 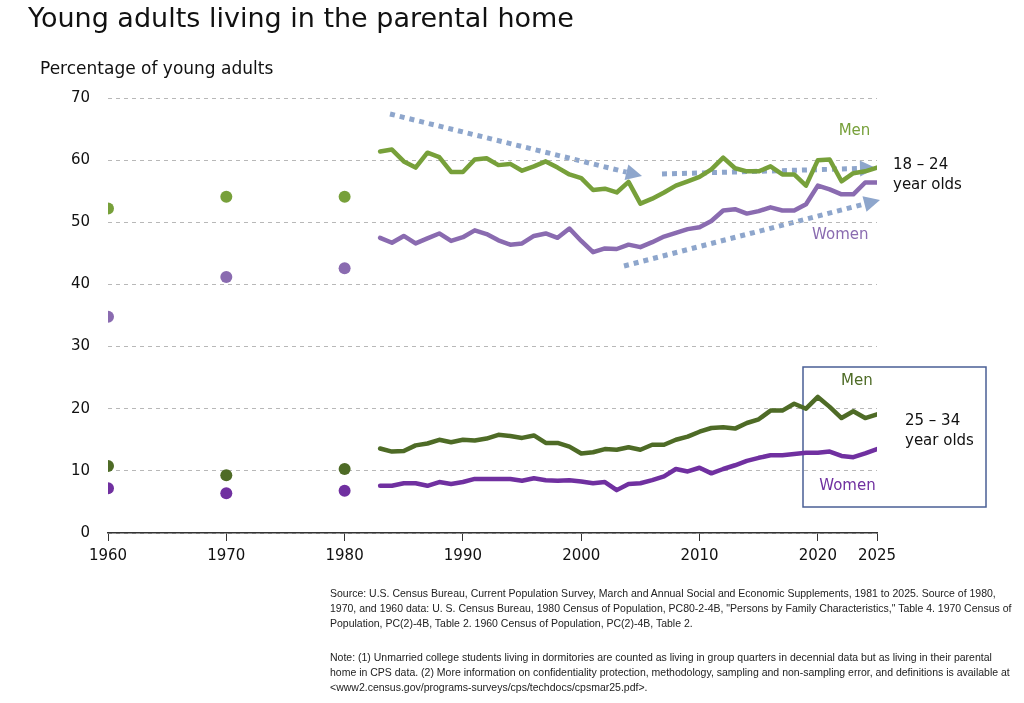 I want to click on text: 18 – 24 year olds, so click(x=928, y=174).